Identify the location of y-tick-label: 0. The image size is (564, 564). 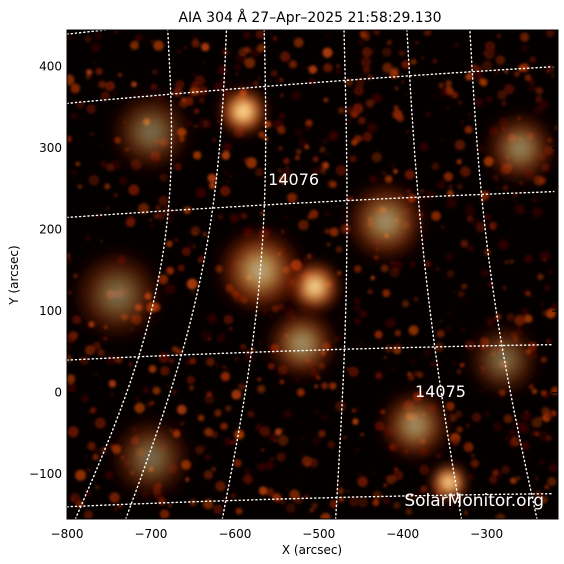
(58, 393).